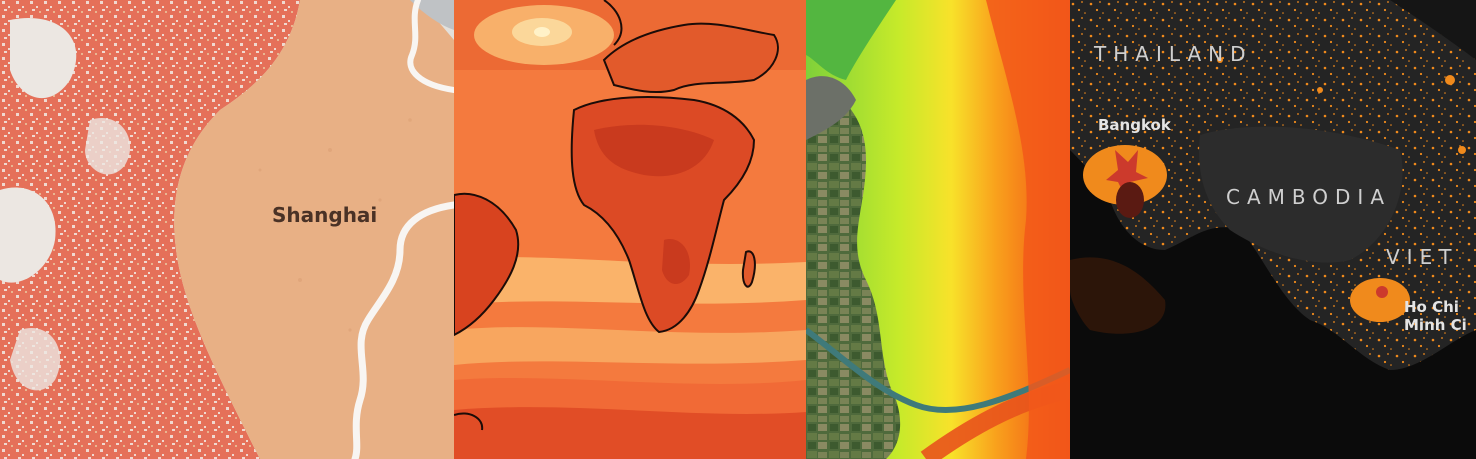 The height and width of the screenshot is (459, 1476). What do you see at coordinates (1431, 307) in the screenshot?
I see `city-label-ho-chi-minh-line1: Ho Chi` at bounding box center [1431, 307].